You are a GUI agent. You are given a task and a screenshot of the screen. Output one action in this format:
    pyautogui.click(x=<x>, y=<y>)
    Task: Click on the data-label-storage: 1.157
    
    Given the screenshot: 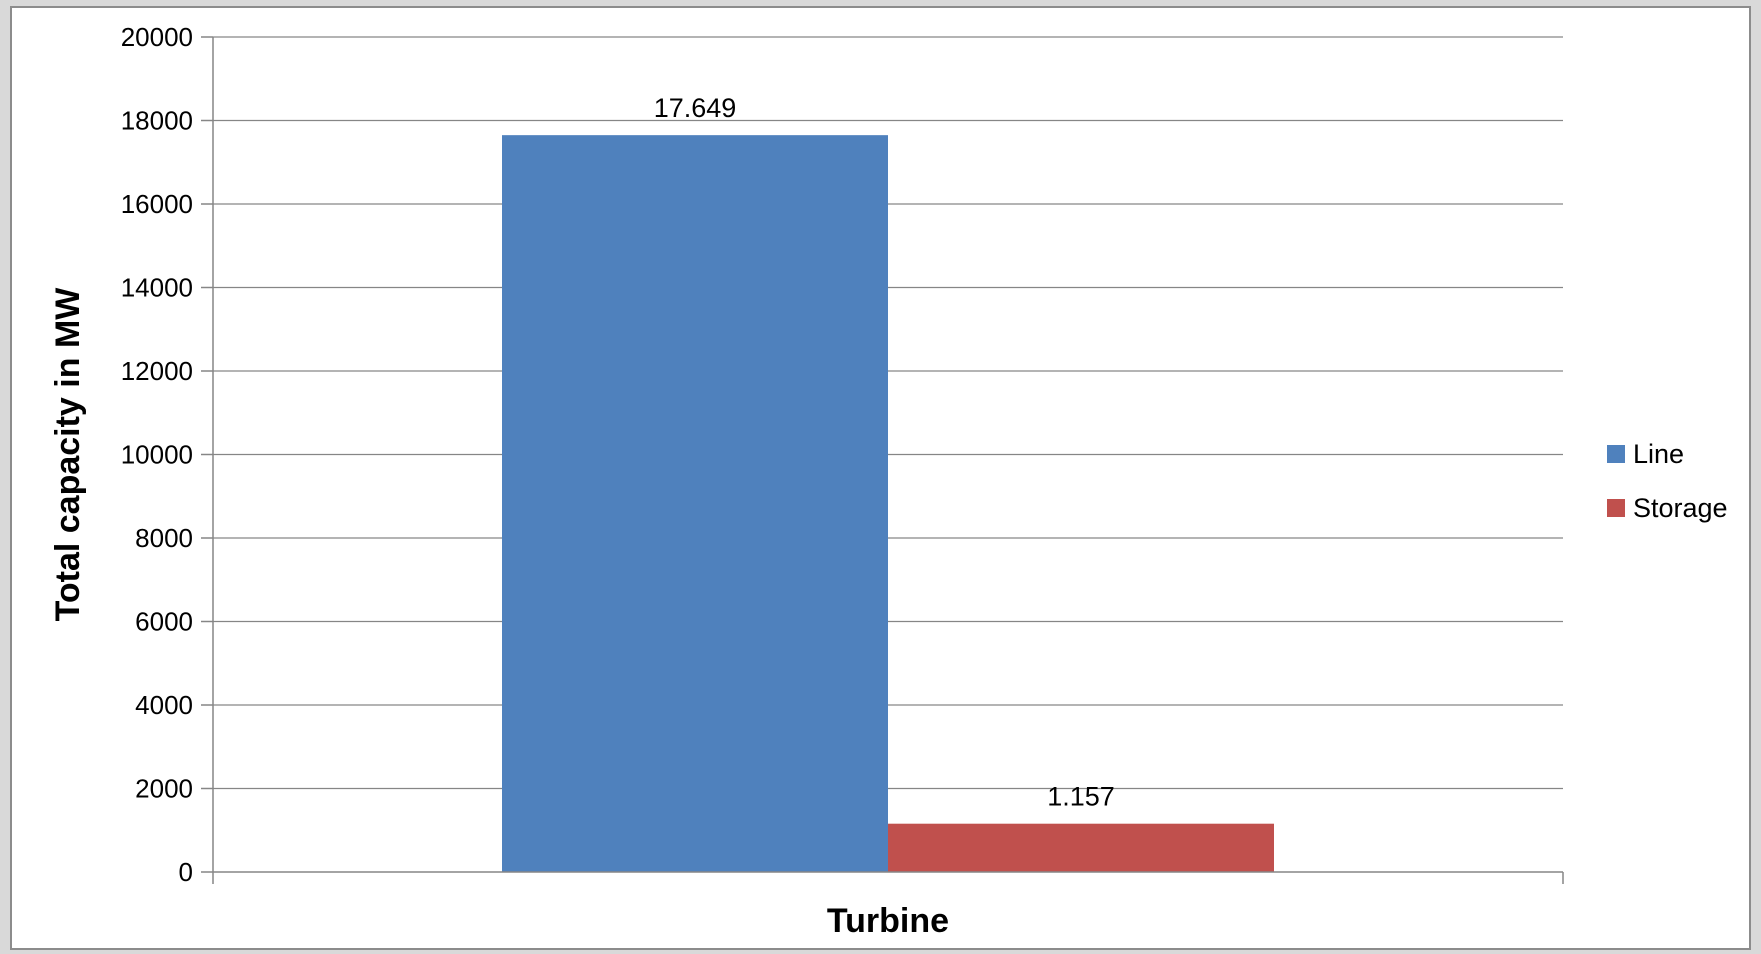 What is the action you would take?
    pyautogui.click(x=1081, y=797)
    